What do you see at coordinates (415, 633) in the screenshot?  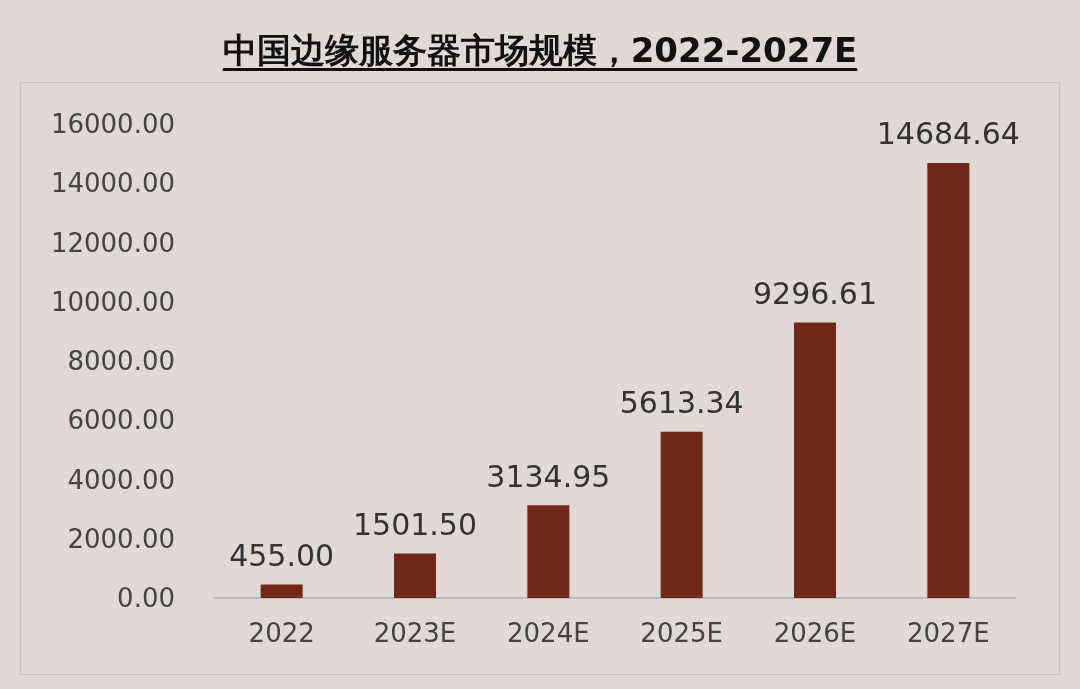 I see `x-tick-label: 2023E` at bounding box center [415, 633].